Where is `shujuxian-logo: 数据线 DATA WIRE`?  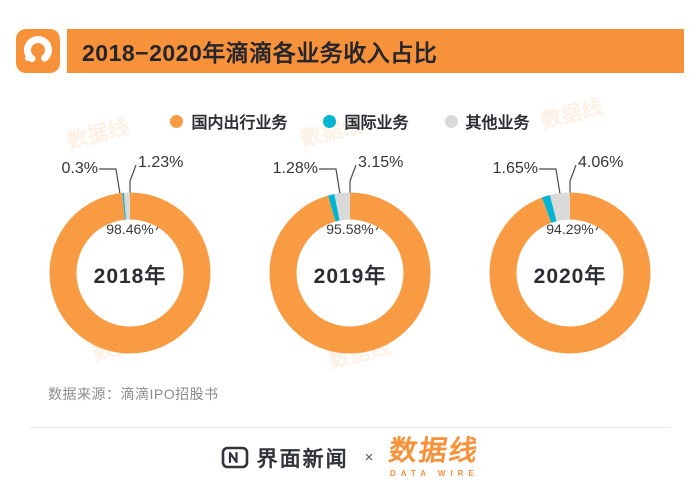
shujuxian-logo: 数据线 DATA WIRE is located at coordinates (434, 456).